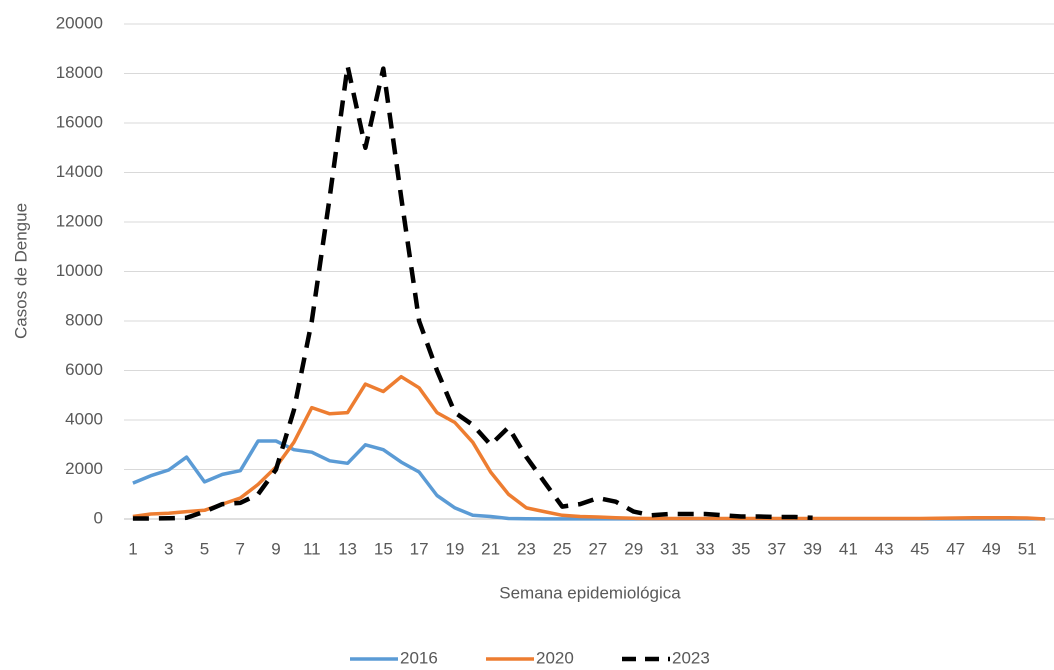 This screenshot has width=1054, height=670. I want to click on x-tick-label: 37, so click(776, 548).